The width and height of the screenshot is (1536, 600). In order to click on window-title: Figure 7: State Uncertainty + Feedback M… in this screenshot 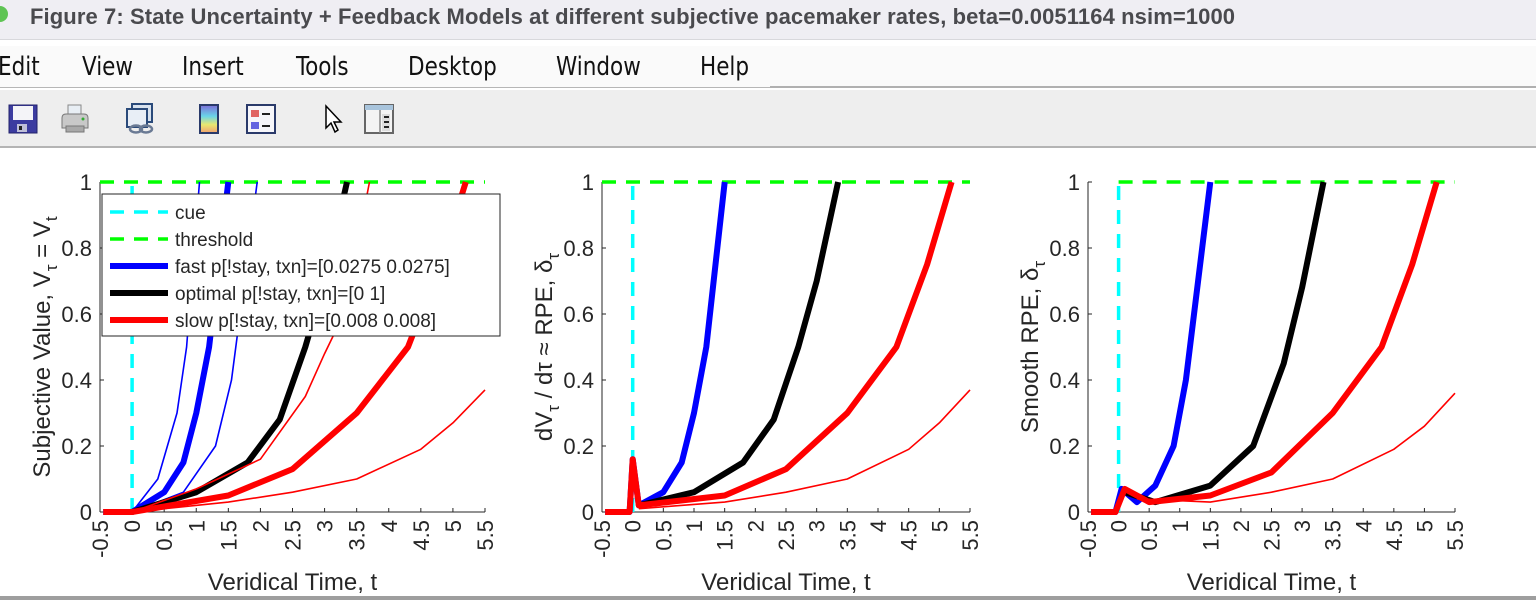, I will do `click(633, 16)`.